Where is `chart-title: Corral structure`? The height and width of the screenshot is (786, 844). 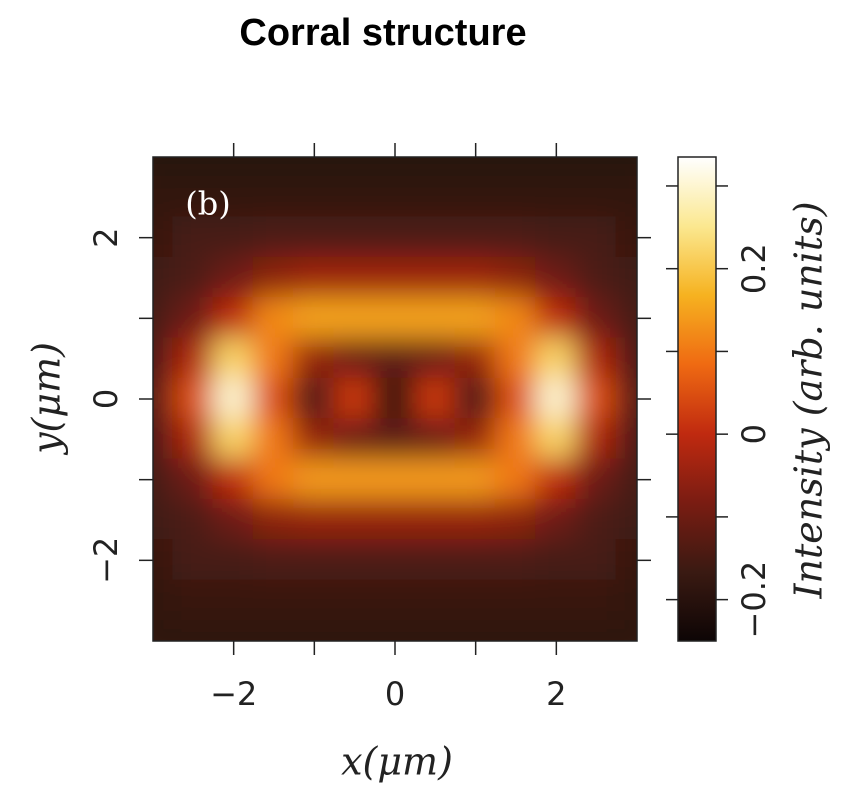 chart-title: Corral structure is located at coordinates (382, 33).